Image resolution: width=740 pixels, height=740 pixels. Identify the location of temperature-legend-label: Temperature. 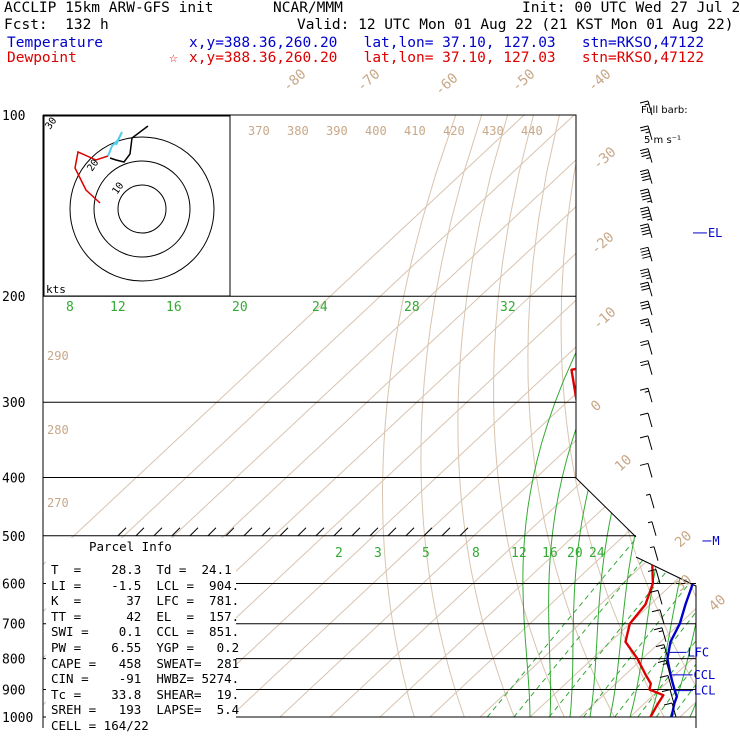
(55, 43).